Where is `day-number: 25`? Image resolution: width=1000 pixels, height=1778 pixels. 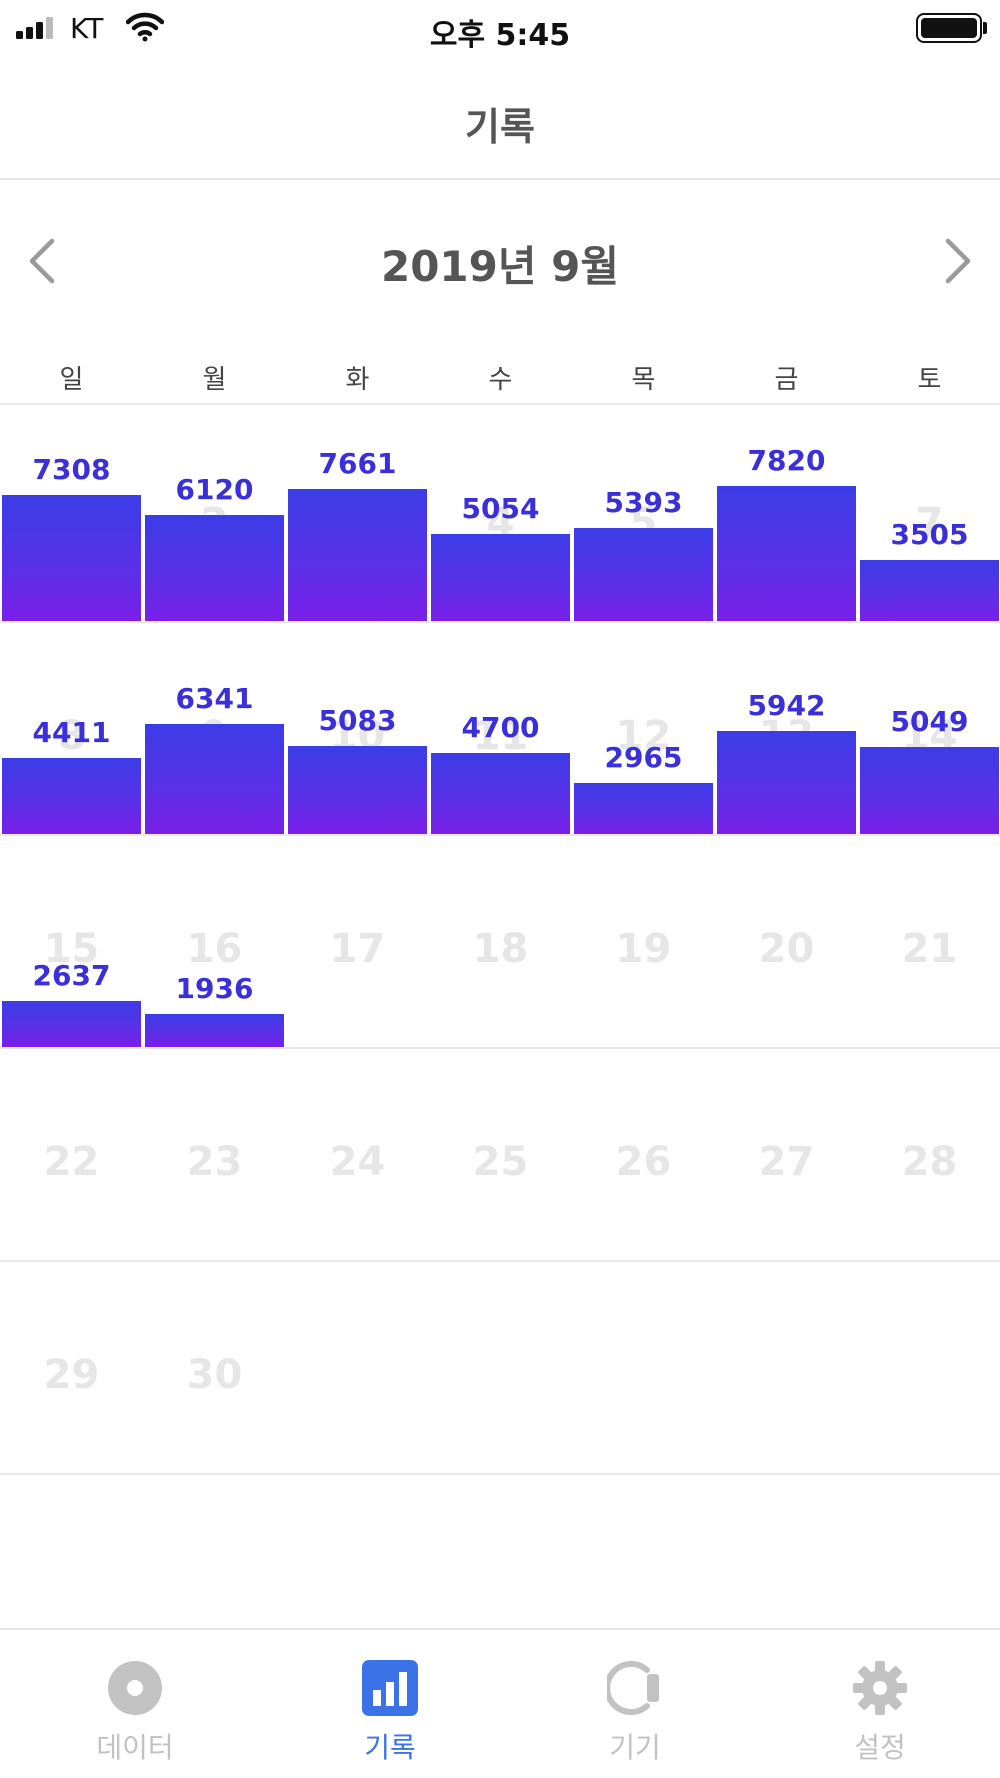 day-number: 25 is located at coordinates (500, 1162).